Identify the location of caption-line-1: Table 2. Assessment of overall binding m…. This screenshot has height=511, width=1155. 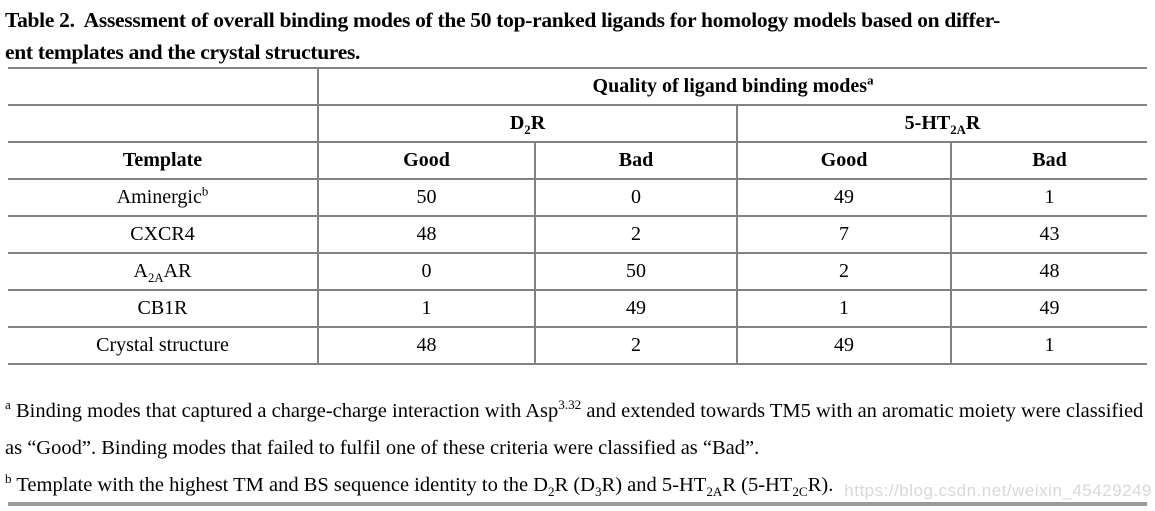
(502, 20).